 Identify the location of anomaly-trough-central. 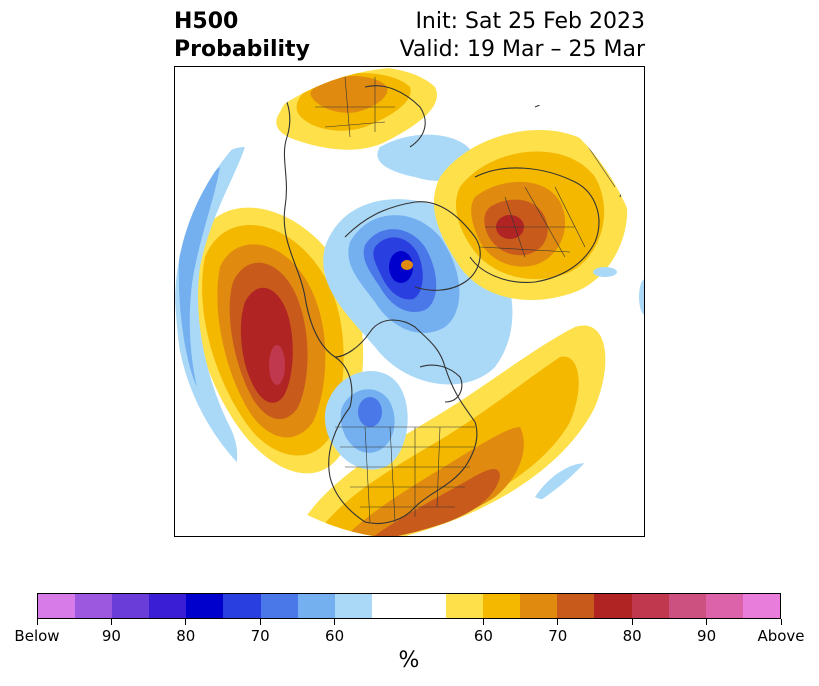
(366, 420).